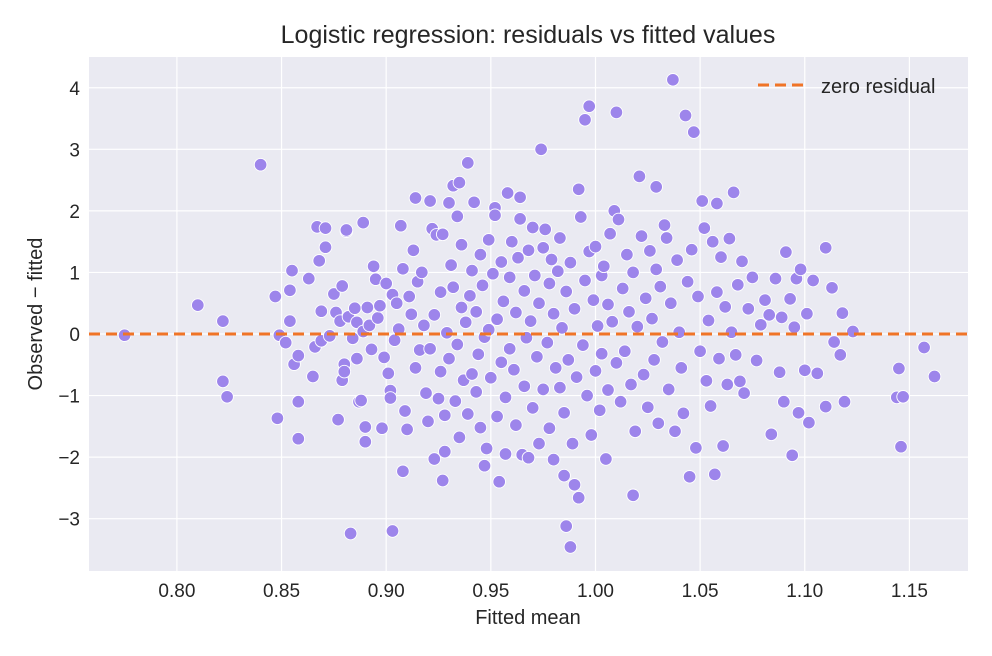 The height and width of the screenshot is (656, 992). What do you see at coordinates (69, 397) in the screenshot?
I see `y-tick-label: −1` at bounding box center [69, 397].